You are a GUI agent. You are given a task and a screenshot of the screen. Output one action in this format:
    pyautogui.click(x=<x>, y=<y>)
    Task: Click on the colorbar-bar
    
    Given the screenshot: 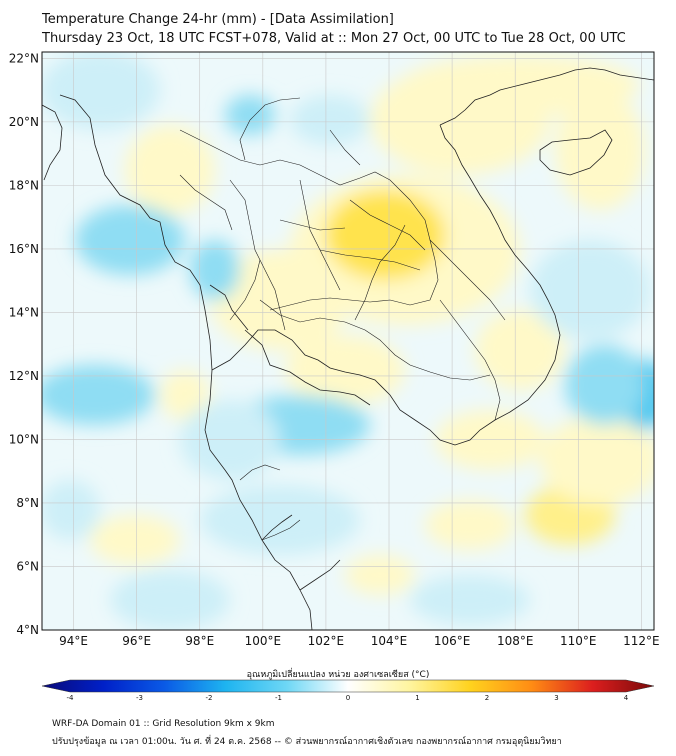 What is the action you would take?
    pyautogui.click(x=348, y=686)
    